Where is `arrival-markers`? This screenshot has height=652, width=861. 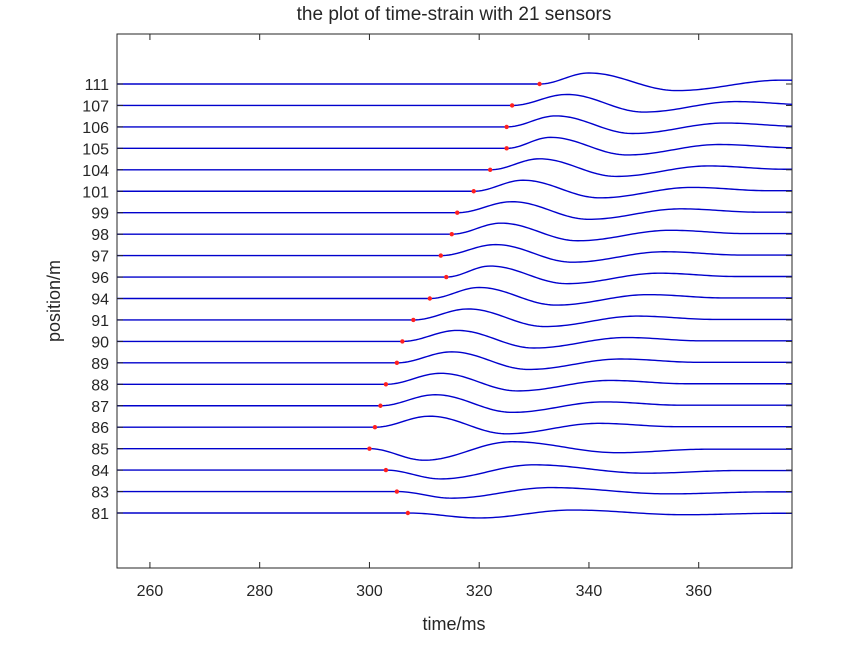 arrival-markers is located at coordinates (454, 298).